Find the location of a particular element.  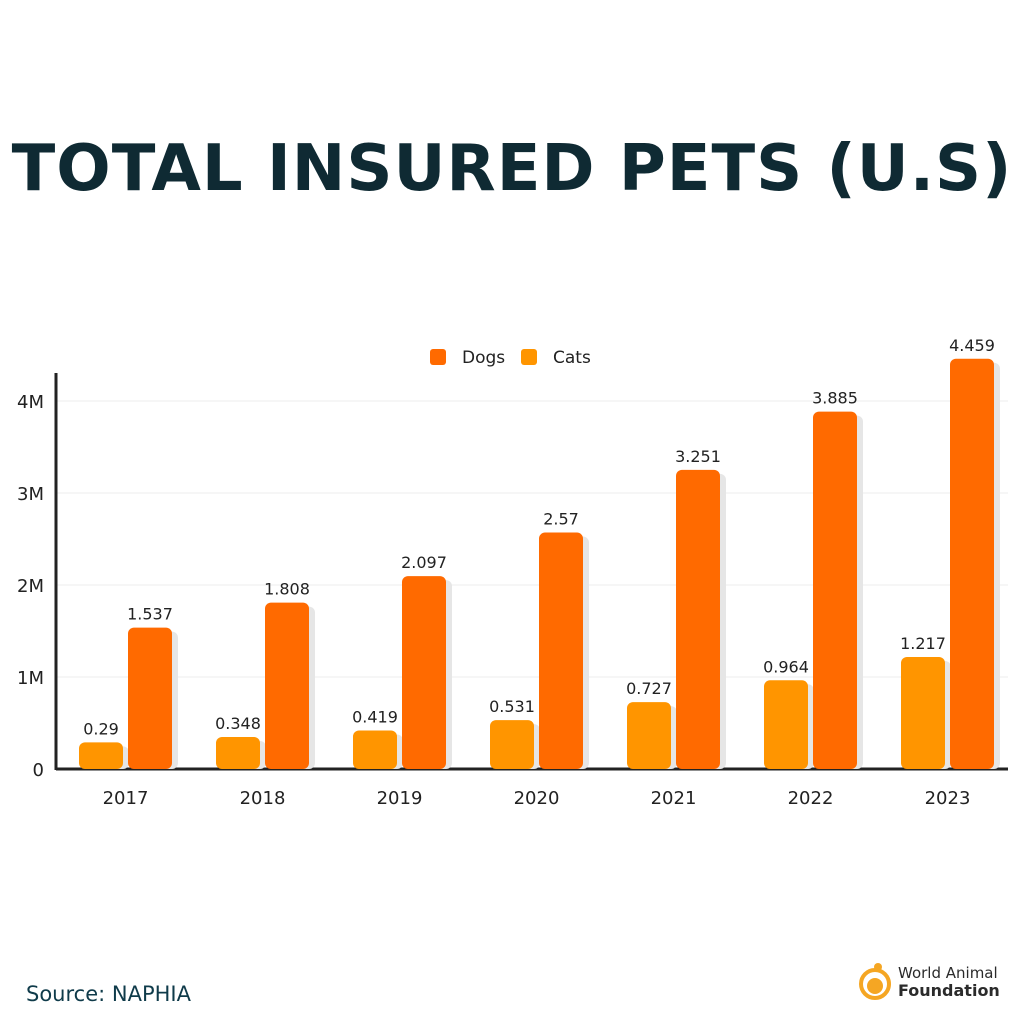

bar-dogs-2023 is located at coordinates (972, 563).